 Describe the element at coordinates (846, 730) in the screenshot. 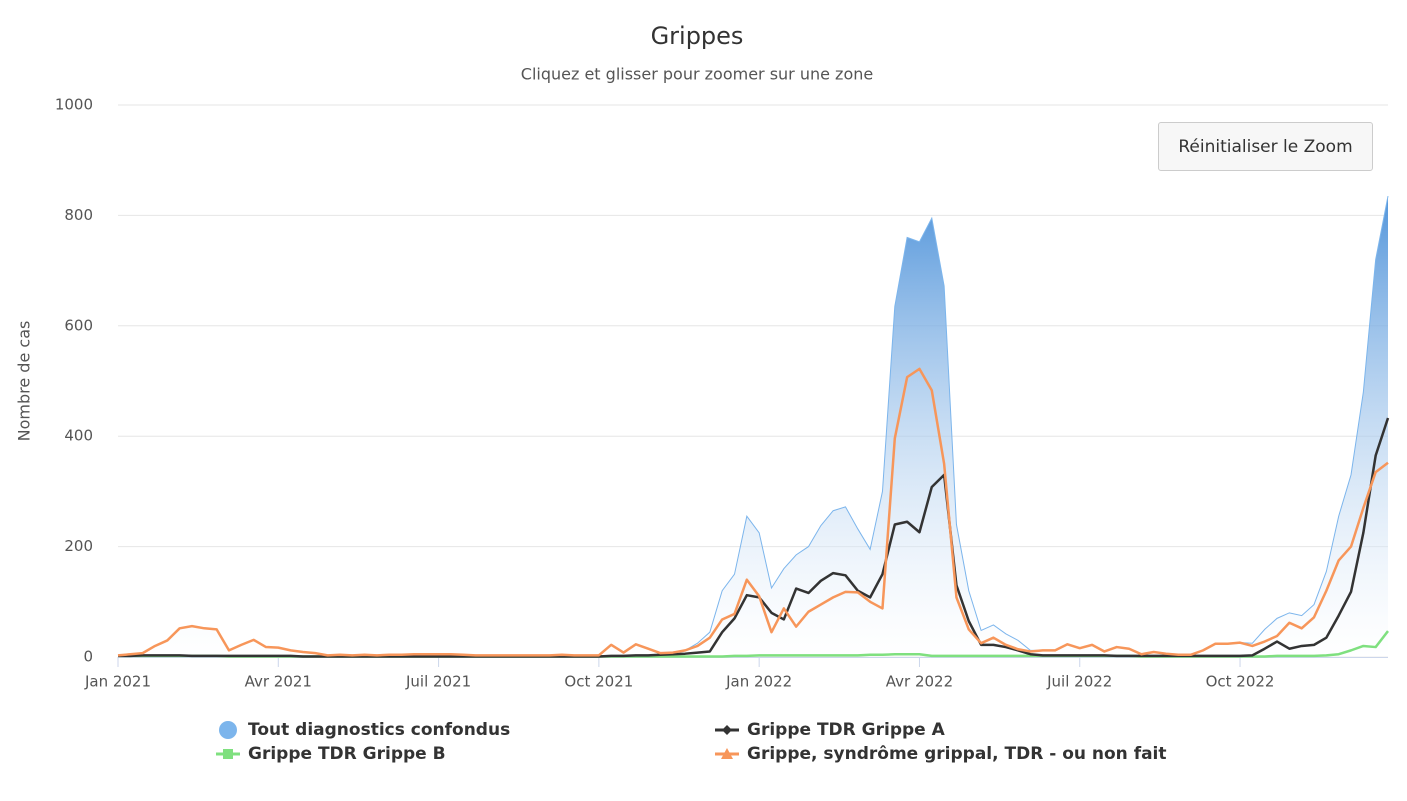

I see `legend-label: Grippe TDR Grippe A` at that location.